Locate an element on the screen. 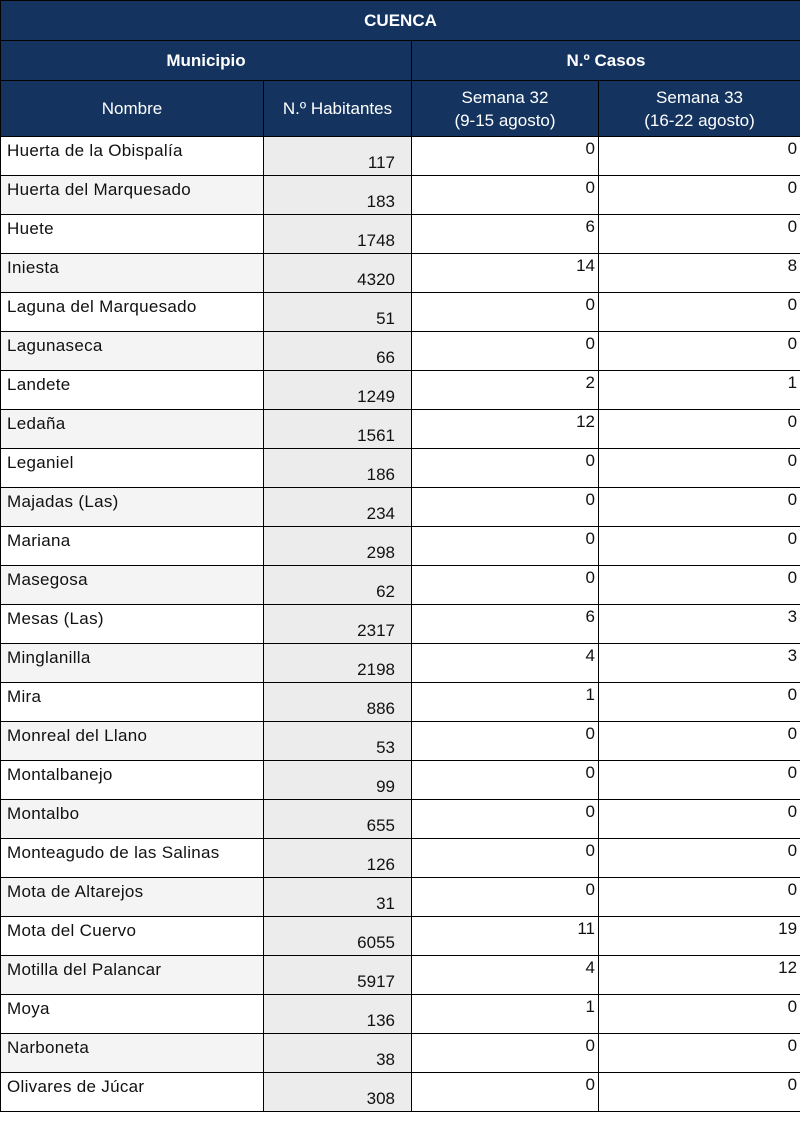 The image size is (800, 1125). cell-nombre: Narboneta is located at coordinates (132, 1053).